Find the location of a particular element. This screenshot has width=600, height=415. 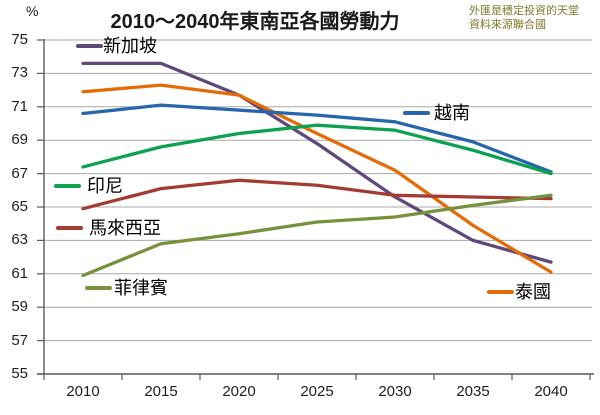

legend-label-indonesia: 印尼 is located at coordinates (105, 186).